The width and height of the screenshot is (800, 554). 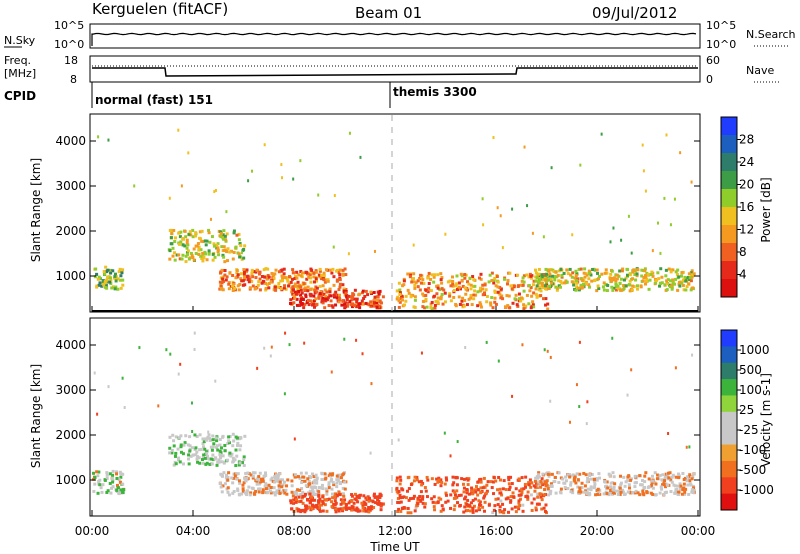 What do you see at coordinates (435, 92) in the screenshot?
I see `cpid-segment-2: themis 3300` at bounding box center [435, 92].